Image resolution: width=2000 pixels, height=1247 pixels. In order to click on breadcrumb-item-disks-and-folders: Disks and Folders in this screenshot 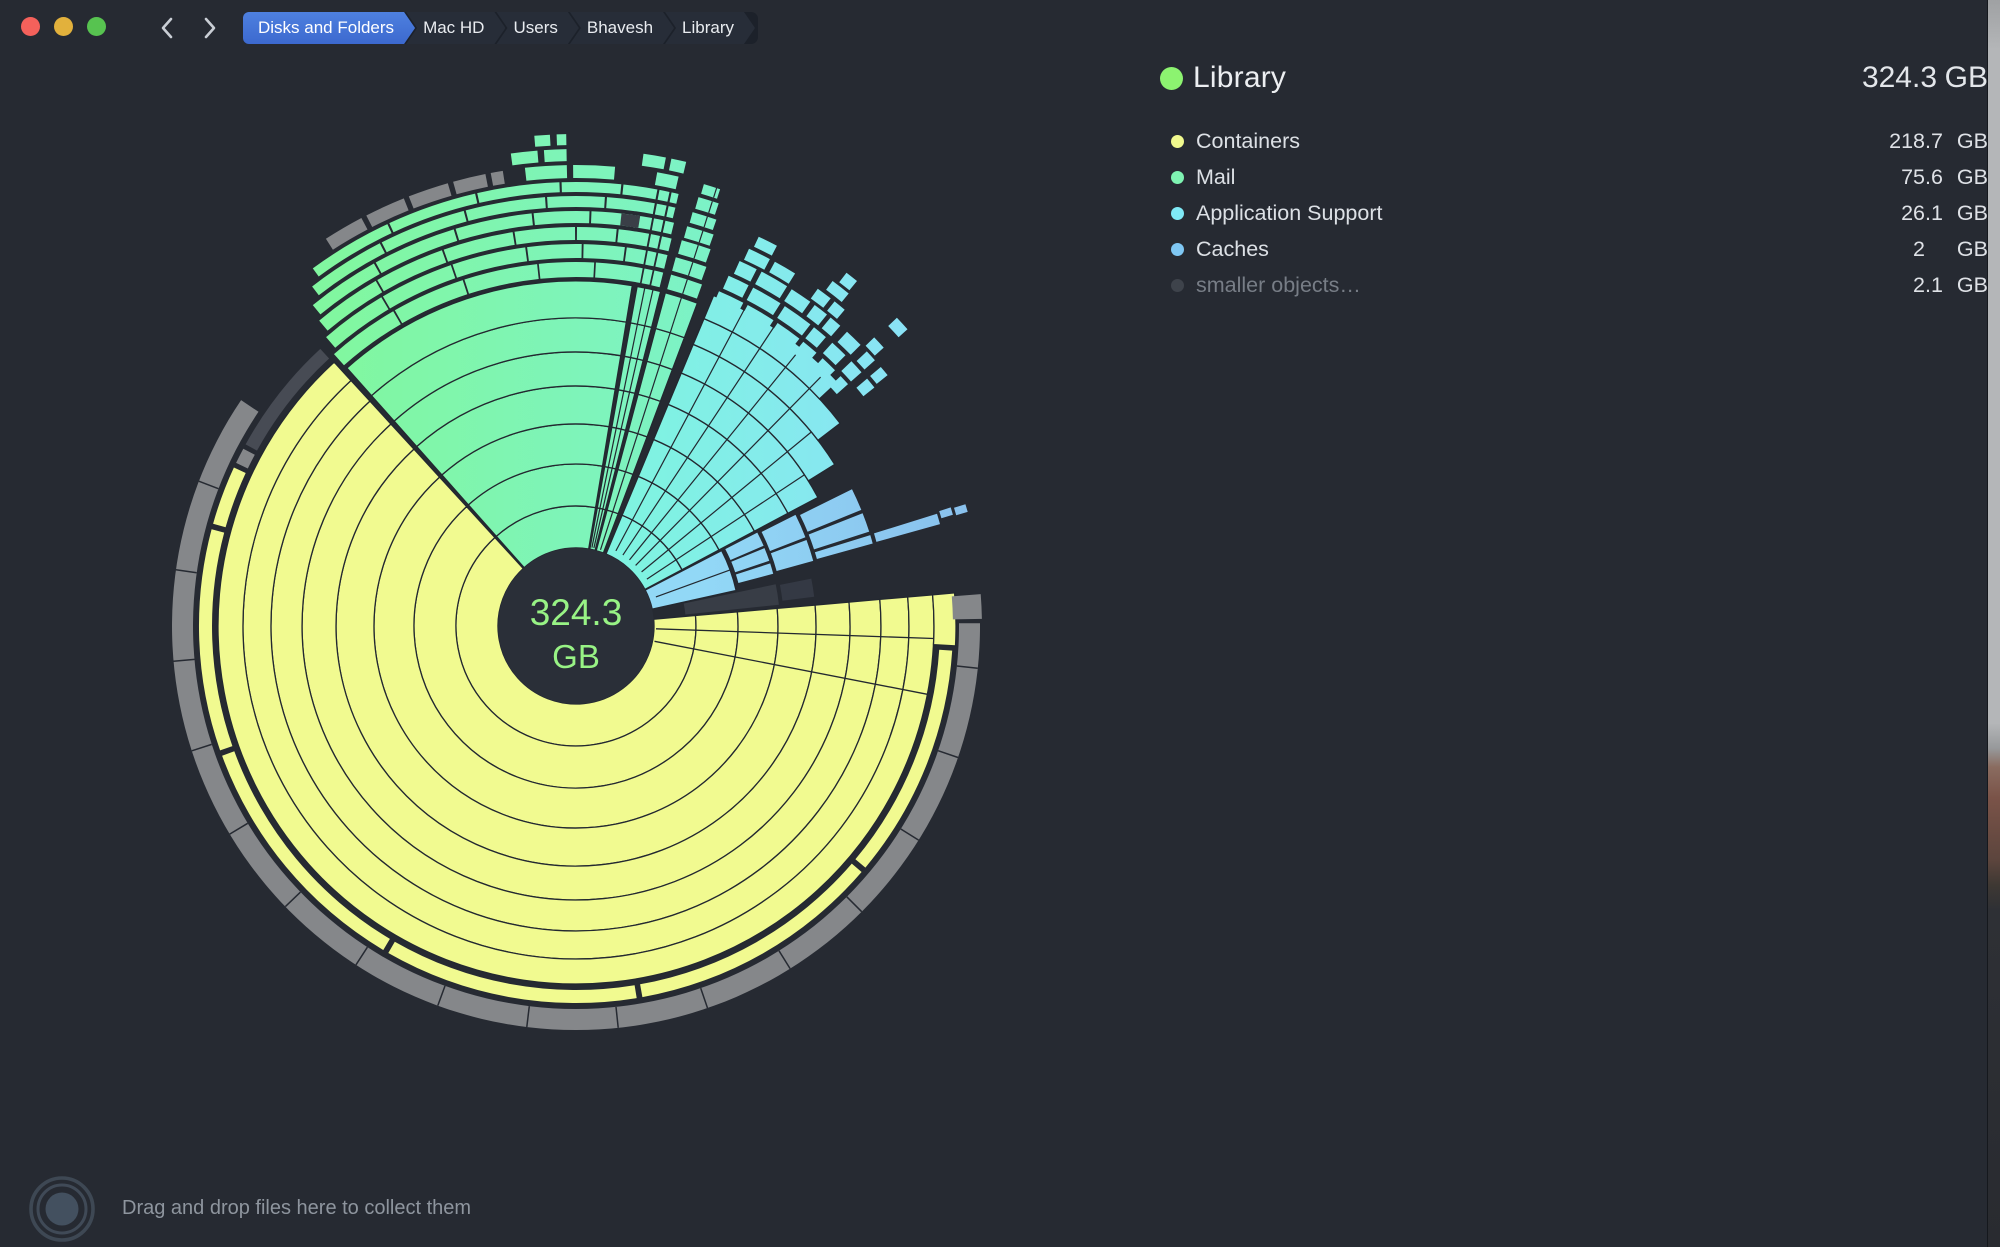, I will do `click(329, 28)`.